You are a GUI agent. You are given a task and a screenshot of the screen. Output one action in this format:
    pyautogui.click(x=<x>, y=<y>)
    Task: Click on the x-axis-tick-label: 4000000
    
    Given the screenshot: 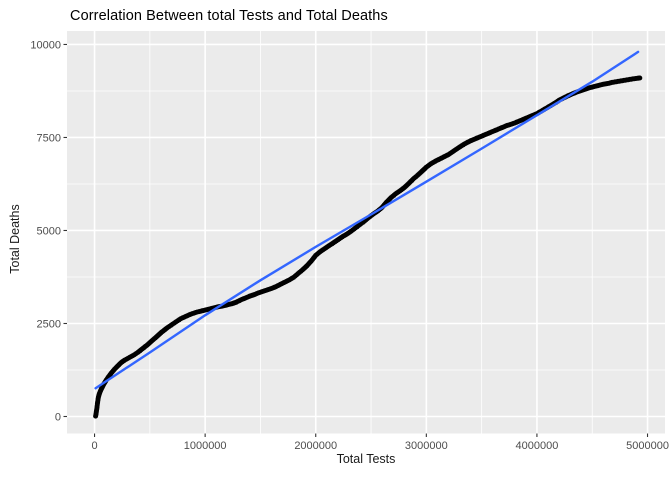 What is the action you would take?
    pyautogui.click(x=537, y=446)
    